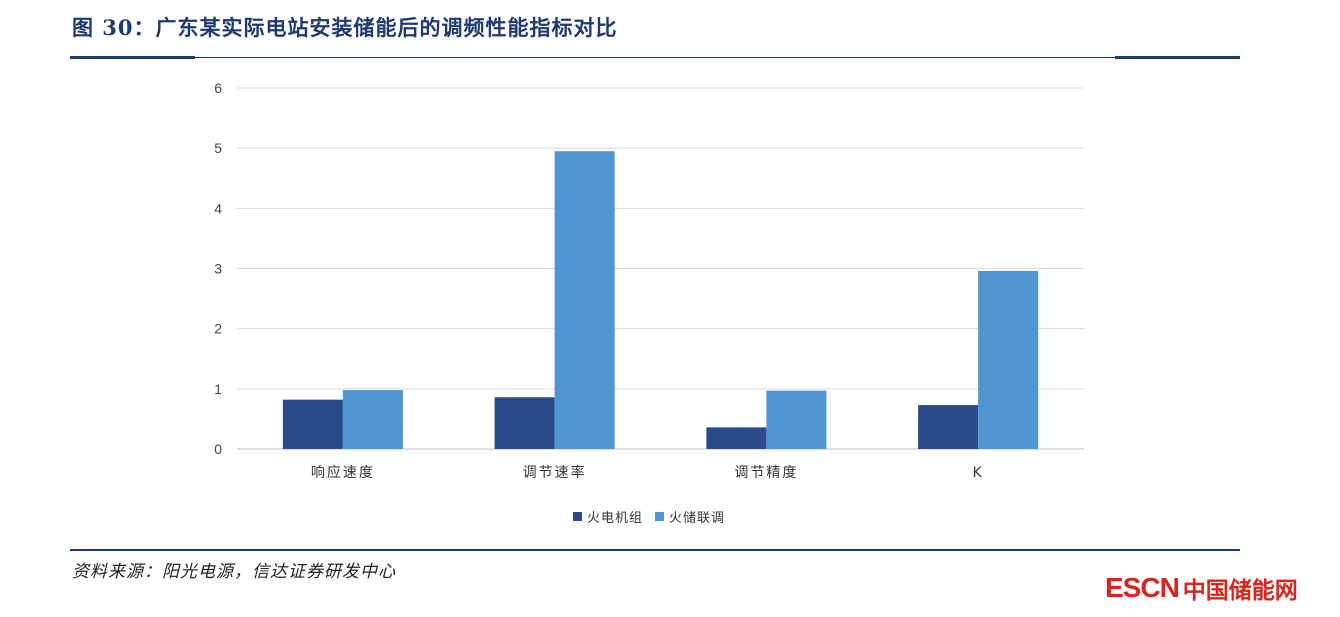 The width and height of the screenshot is (1340, 617). I want to click on x-tick-label: 响应速度, so click(343, 472).